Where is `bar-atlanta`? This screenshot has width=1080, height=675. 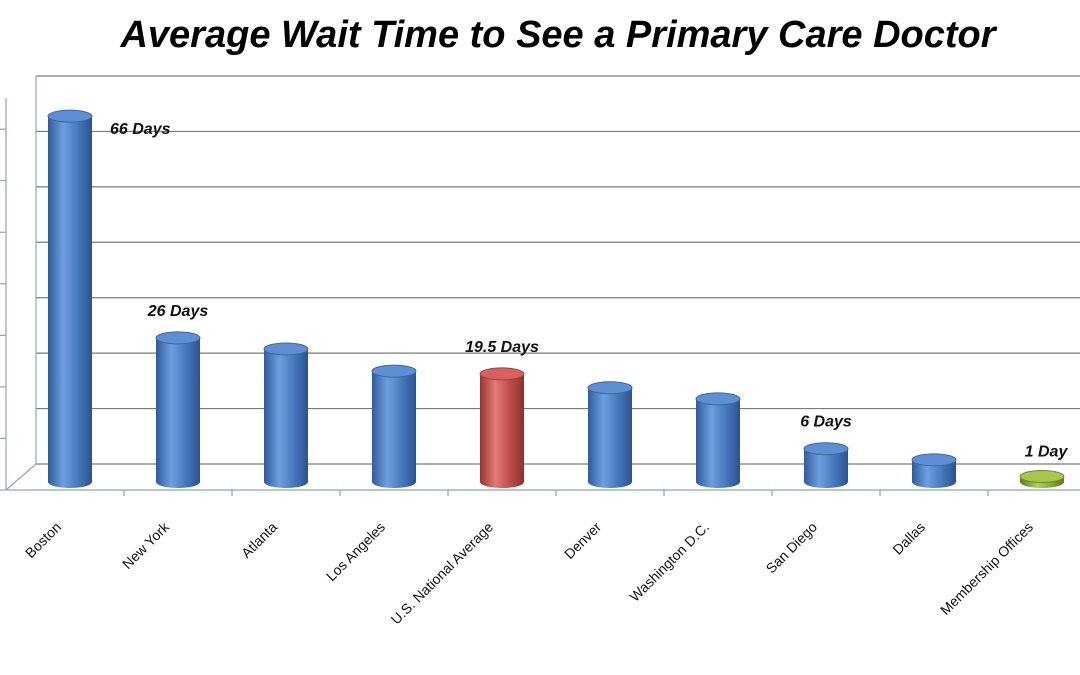 bar-atlanta is located at coordinates (286, 415).